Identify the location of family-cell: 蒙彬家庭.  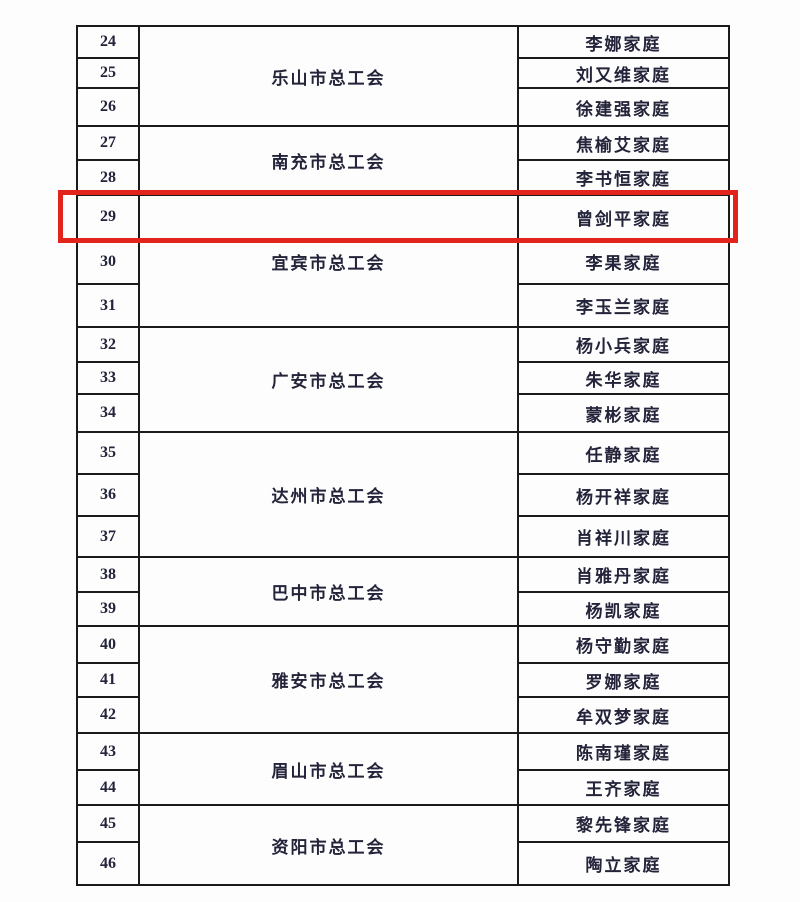
(623, 413).